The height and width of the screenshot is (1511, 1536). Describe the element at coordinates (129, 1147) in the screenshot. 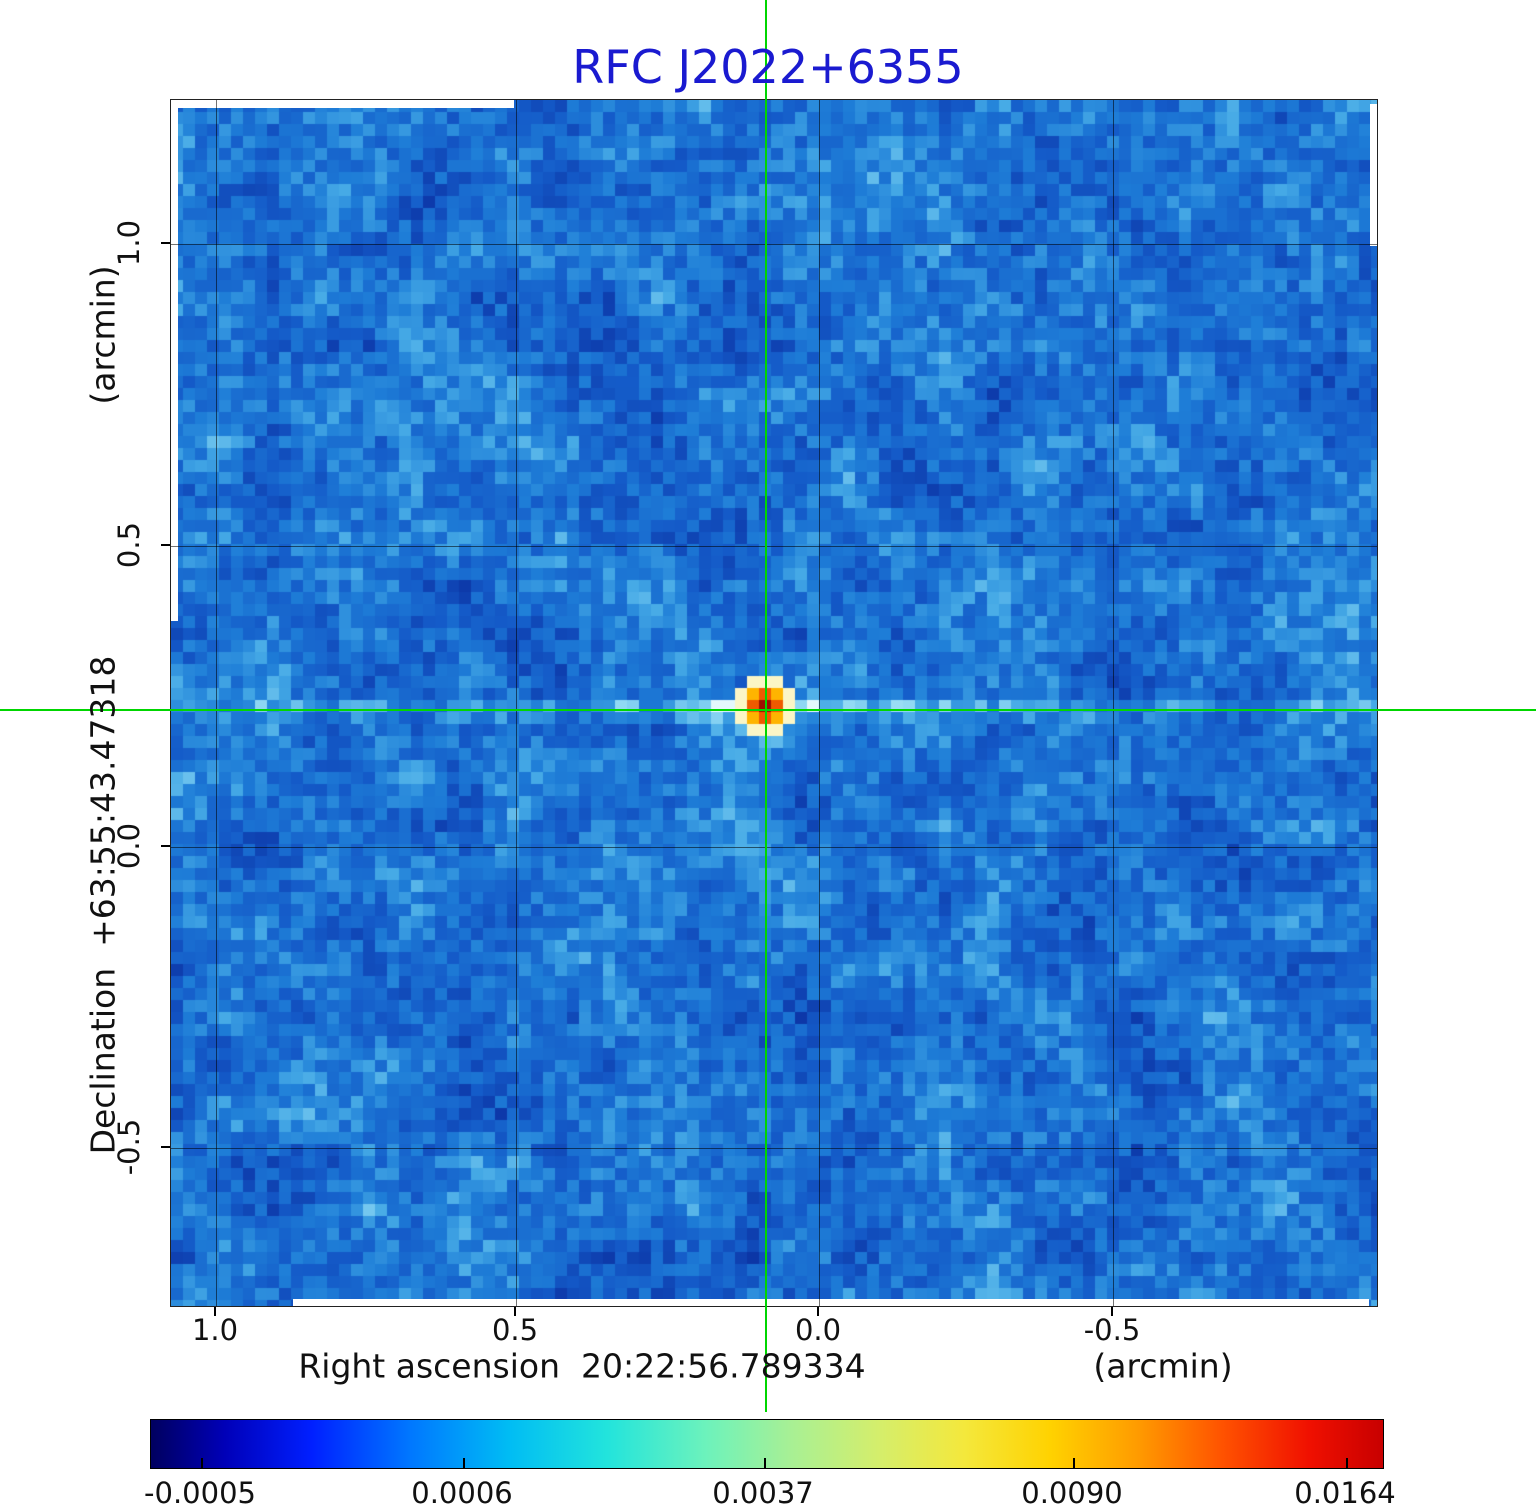

I see `y-tick-label: -0.5` at that location.